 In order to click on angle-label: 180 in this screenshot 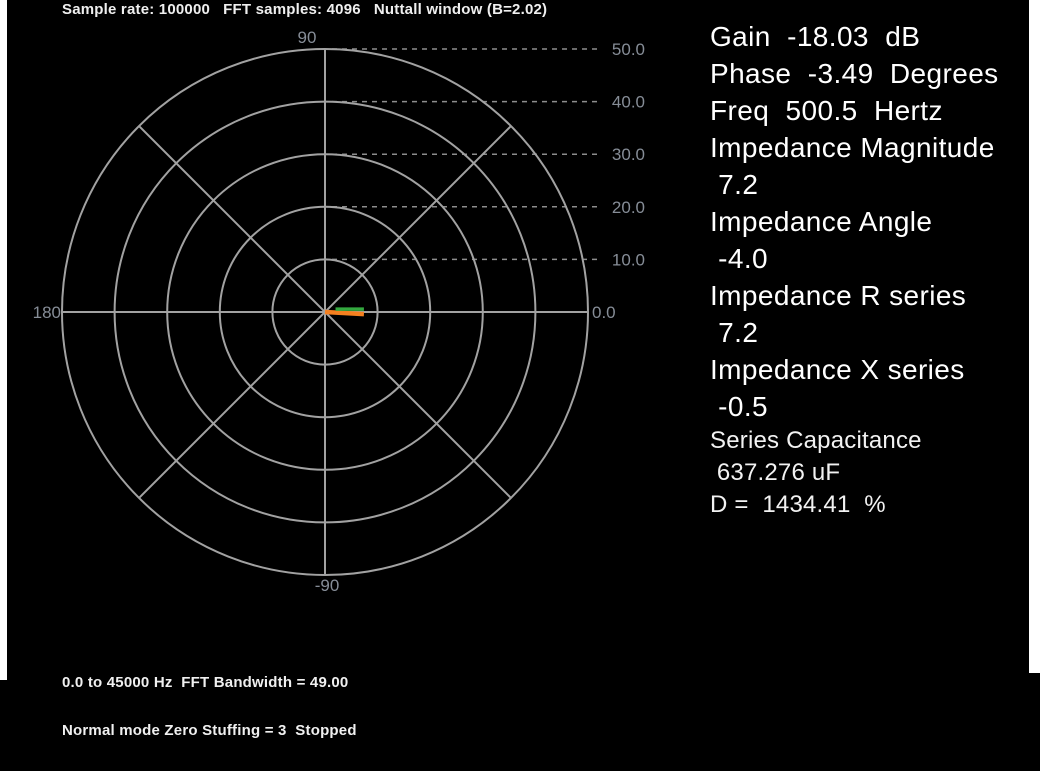, I will do `click(47, 312)`.